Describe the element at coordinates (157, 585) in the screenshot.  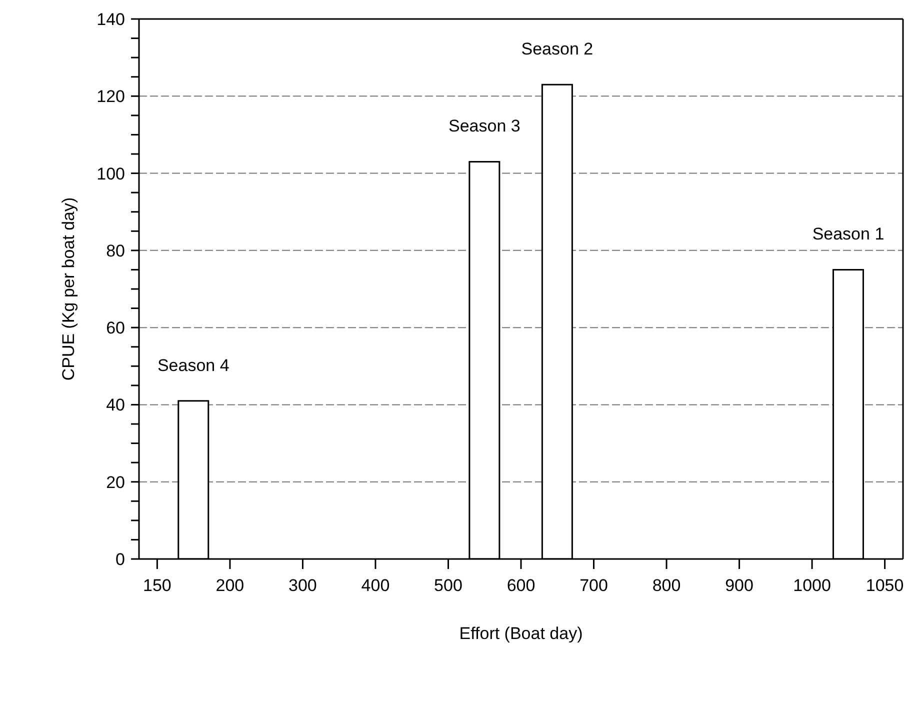
I see `x-tick-label: 150` at that location.